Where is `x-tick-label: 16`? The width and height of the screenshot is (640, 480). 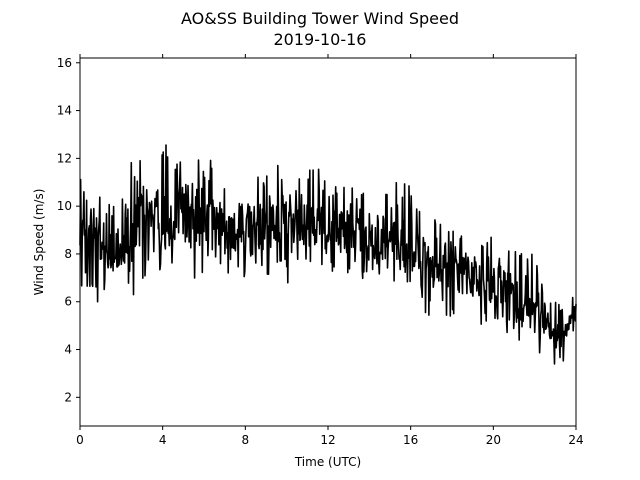
x-tick-label: 16 is located at coordinates (410, 440).